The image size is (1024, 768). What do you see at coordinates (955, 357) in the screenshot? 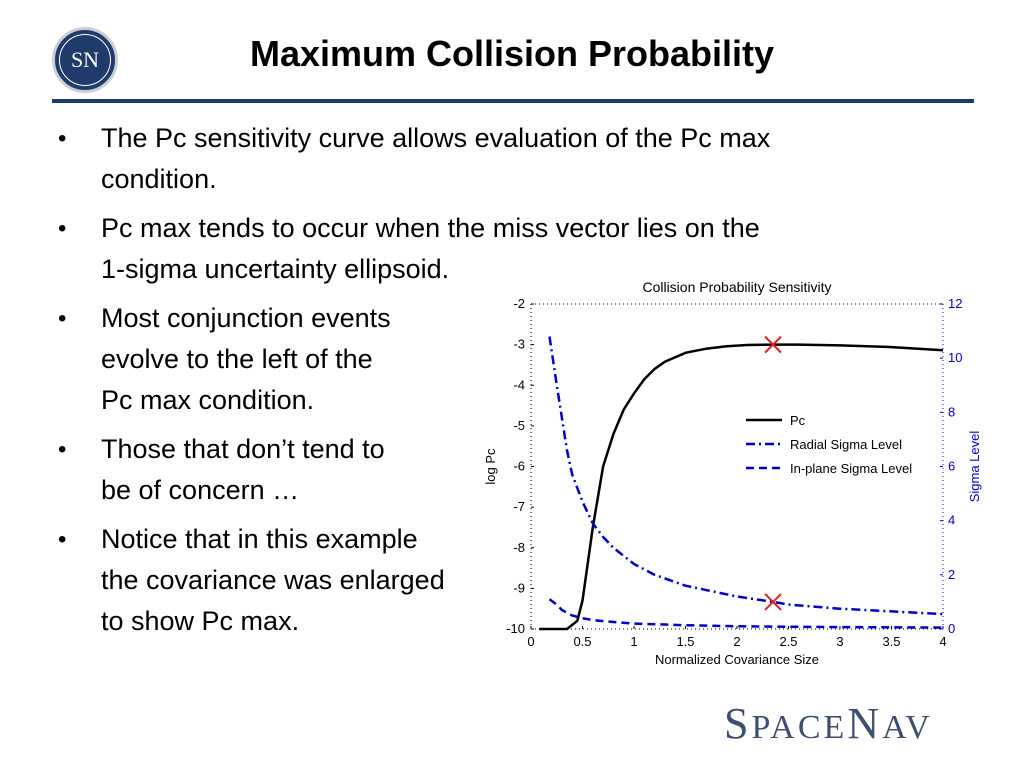
I see `y2-tick-label: 10` at bounding box center [955, 357].